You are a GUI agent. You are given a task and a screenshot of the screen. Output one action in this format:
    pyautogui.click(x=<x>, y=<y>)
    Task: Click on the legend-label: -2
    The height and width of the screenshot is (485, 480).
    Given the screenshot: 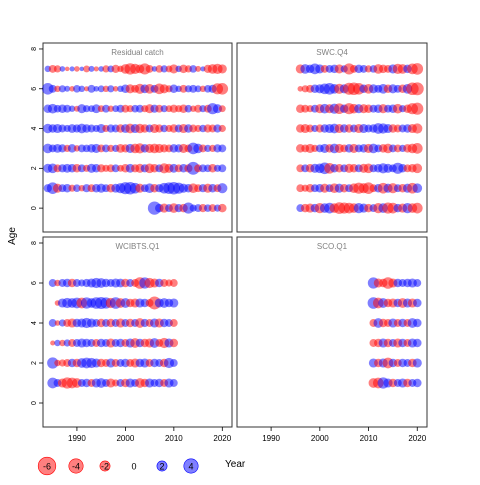 What is the action you would take?
    pyautogui.click(x=105, y=467)
    